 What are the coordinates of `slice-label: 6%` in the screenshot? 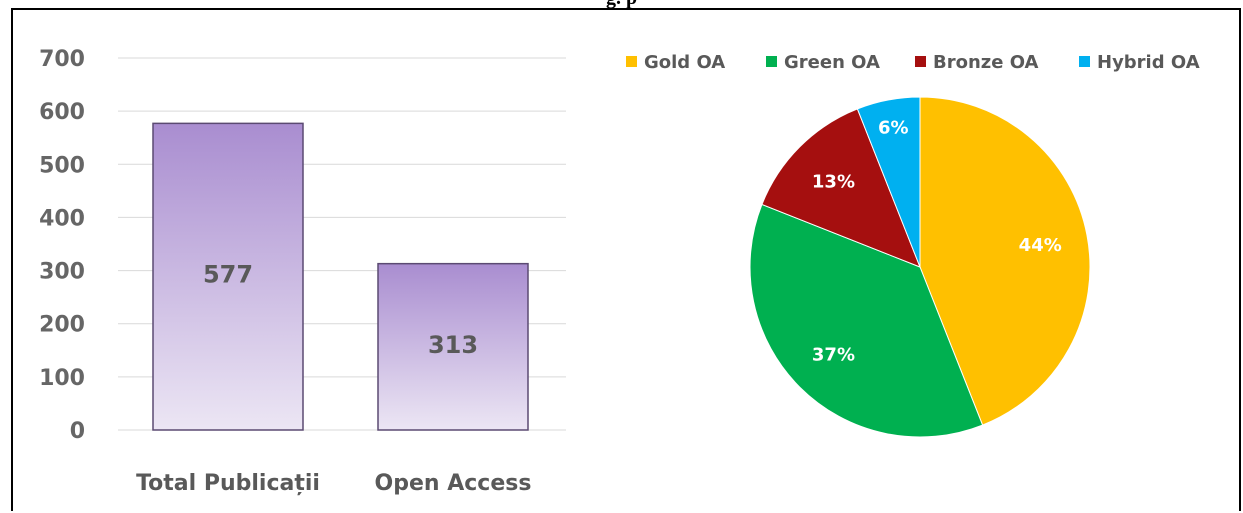 It's located at (893, 128).